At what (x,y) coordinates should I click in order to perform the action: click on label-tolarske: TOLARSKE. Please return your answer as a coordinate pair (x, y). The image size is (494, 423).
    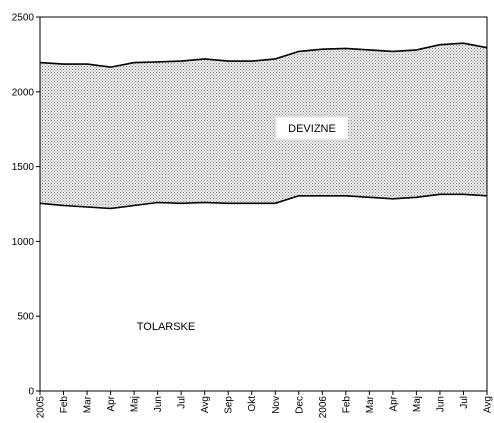
    Looking at the image, I should click on (166, 327).